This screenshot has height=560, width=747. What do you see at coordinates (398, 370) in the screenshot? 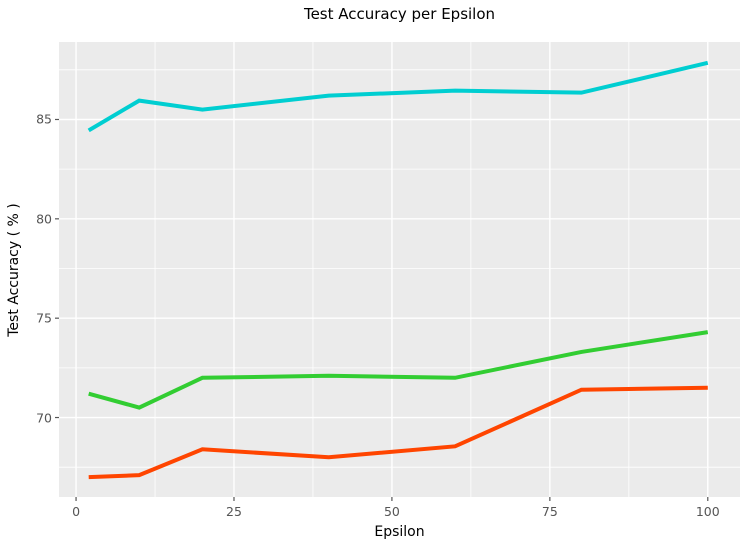
I see `series-green-line` at bounding box center [398, 370].